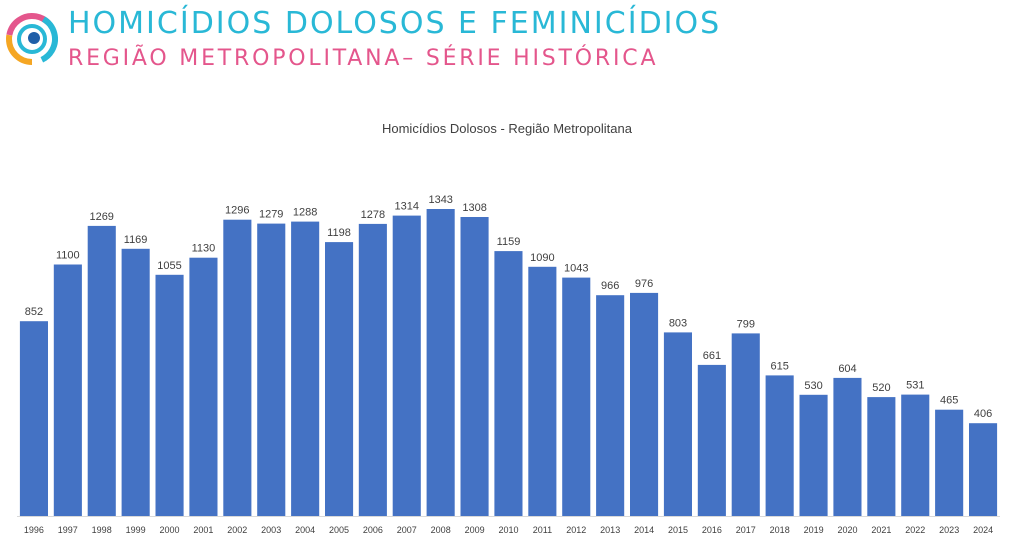 Image resolution: width=1014 pixels, height=547 pixels. I want to click on bar-2014, so click(644, 404).